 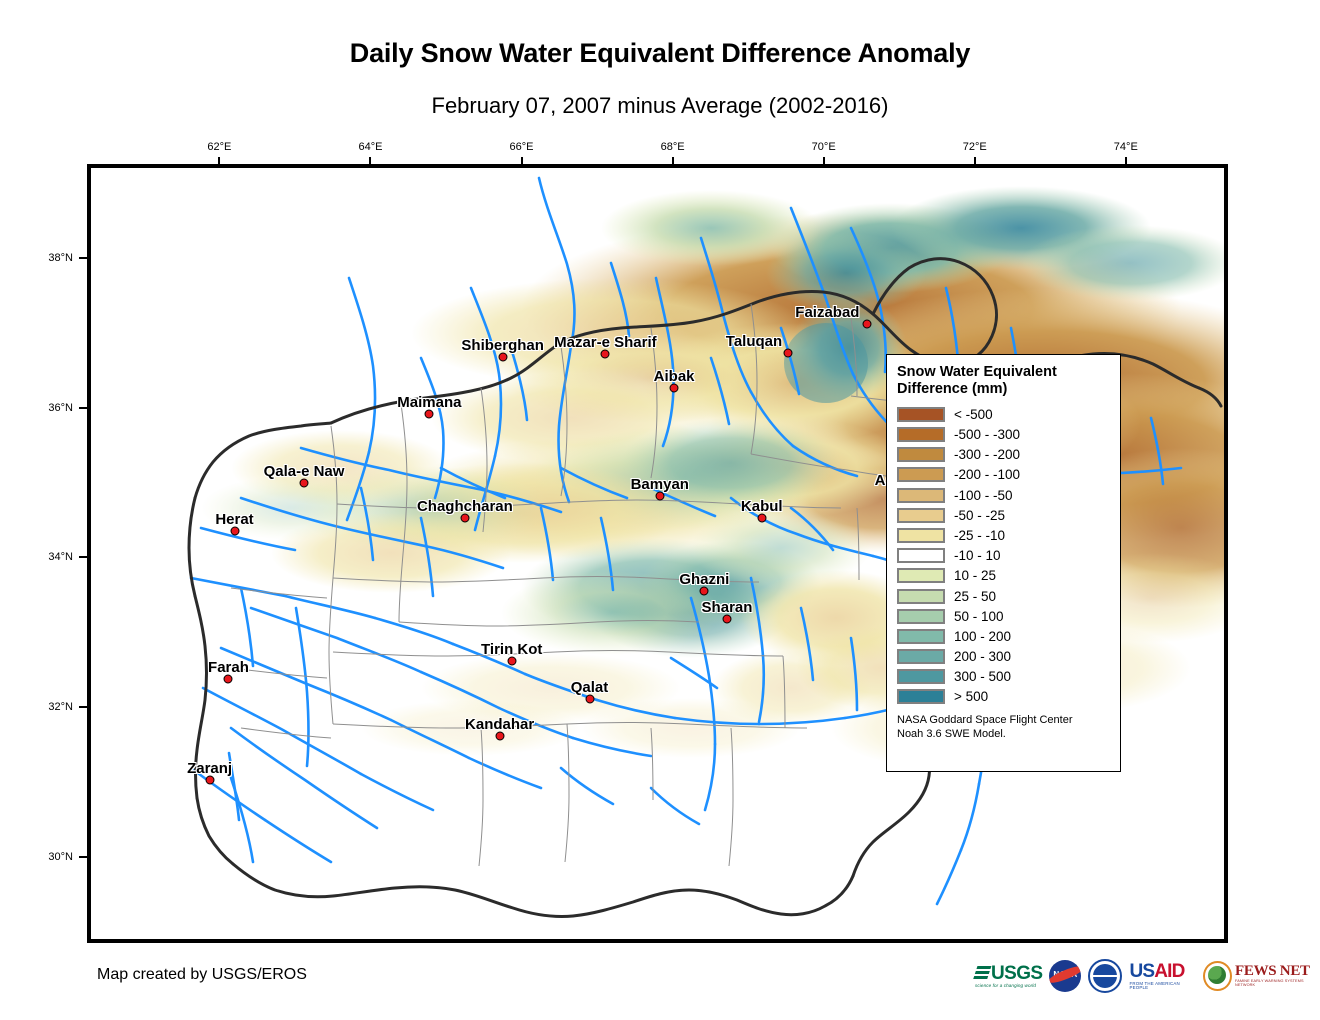 What do you see at coordinates (1218, 976) in the screenshot?
I see `fews-globe-icon` at bounding box center [1218, 976].